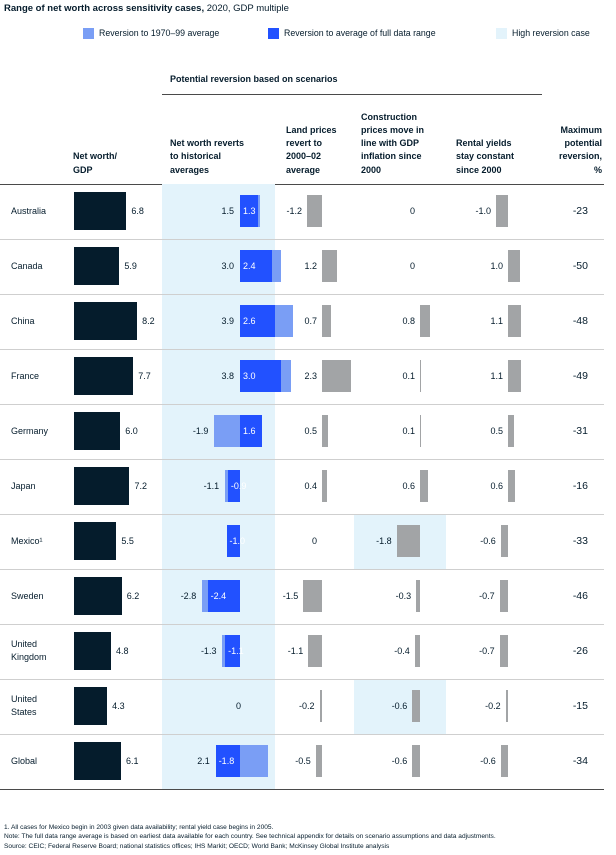  What do you see at coordinates (25, 375) in the screenshot?
I see `country-label-line: France` at bounding box center [25, 375].